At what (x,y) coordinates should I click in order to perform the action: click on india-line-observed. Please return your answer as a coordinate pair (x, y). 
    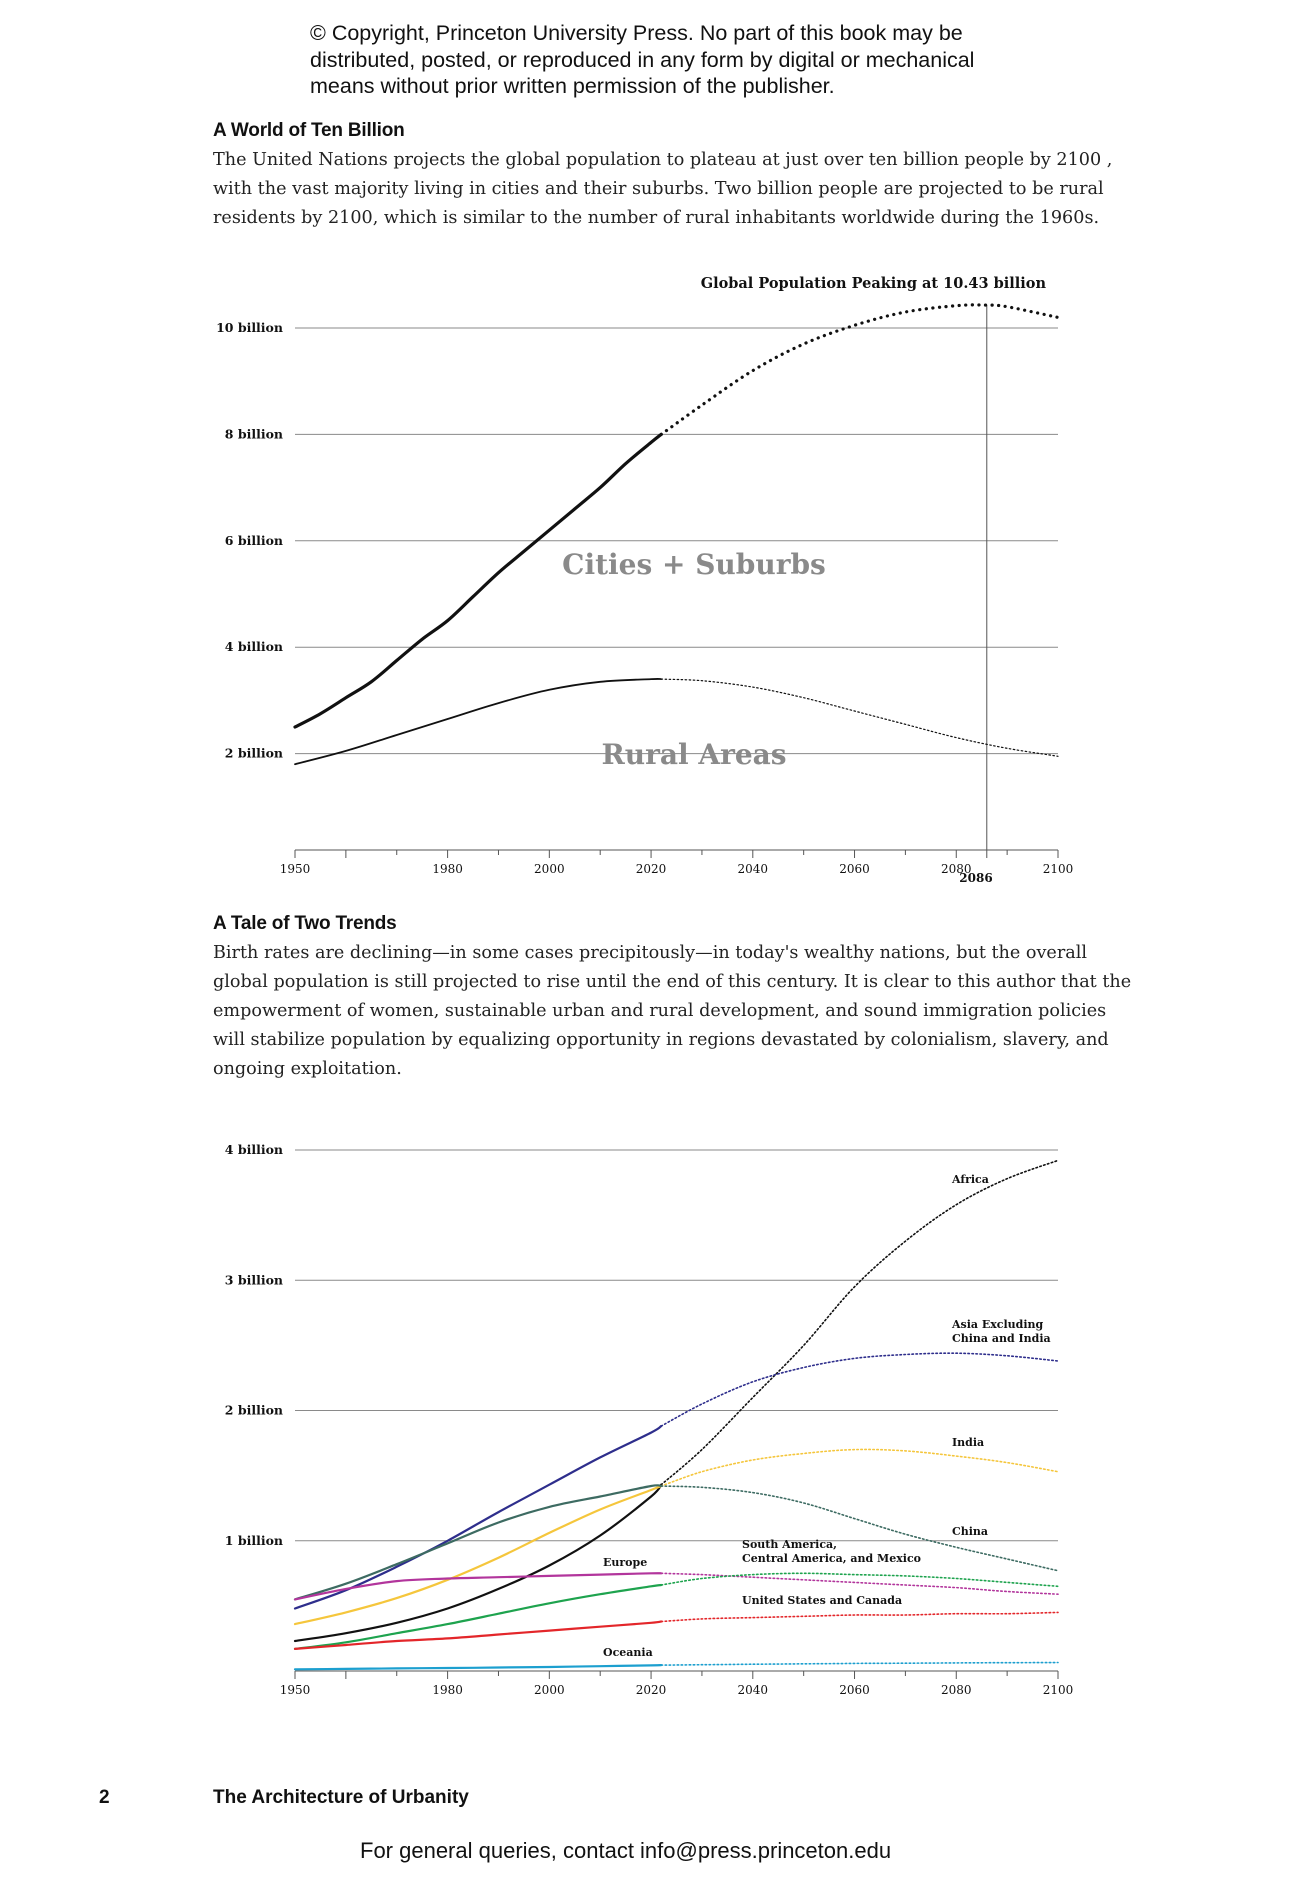
    Looking at the image, I should click on (478, 1555).